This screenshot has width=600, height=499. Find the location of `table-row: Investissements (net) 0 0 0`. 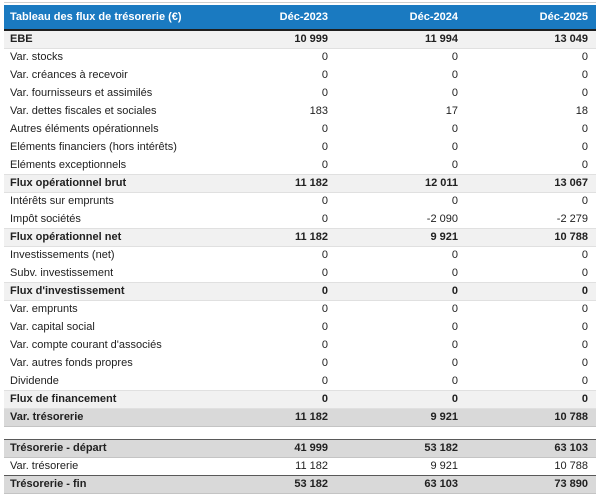

table-row: Investissements (net) 0 0 0 is located at coordinates (300, 255).